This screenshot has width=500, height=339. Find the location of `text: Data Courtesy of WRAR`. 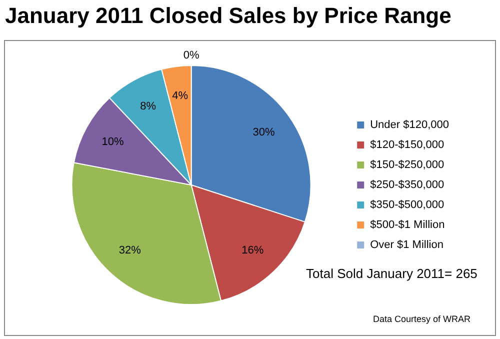

text: Data Courtesy of WRAR is located at coordinates (422, 319).